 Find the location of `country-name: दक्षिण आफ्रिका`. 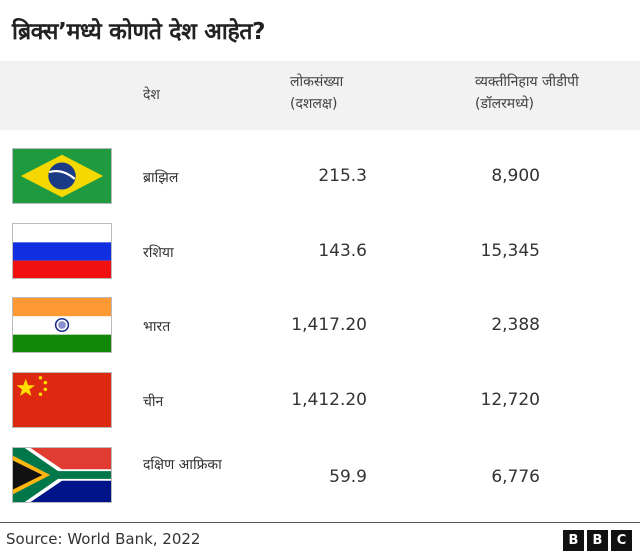

country-name: दक्षिण आफ्रिका is located at coordinates (182, 465).